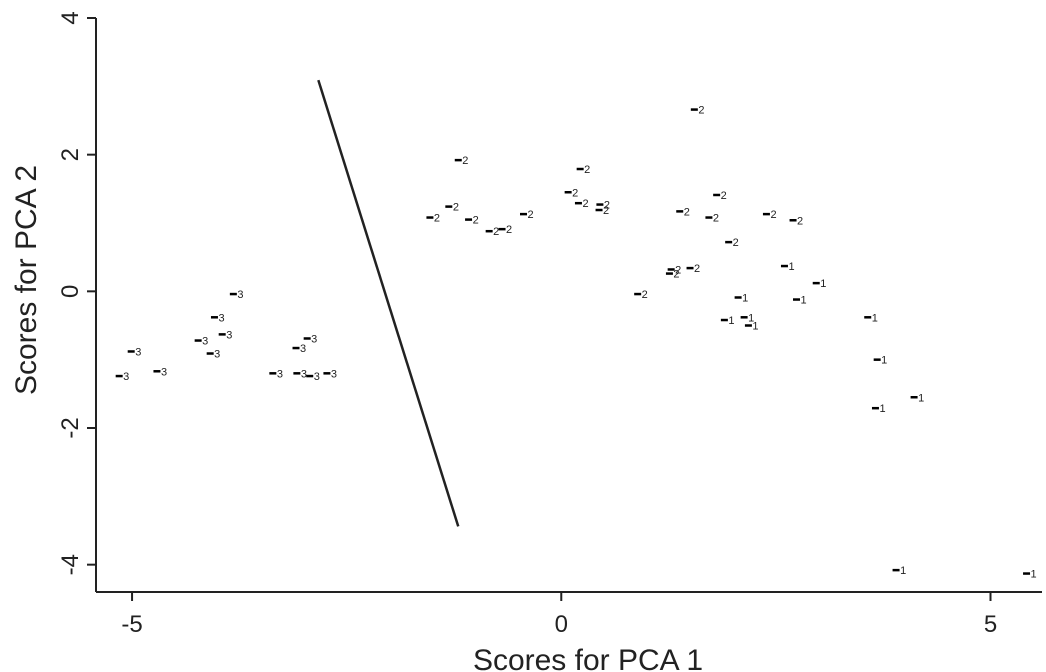 The width and height of the screenshot is (1046, 672). Describe the element at coordinates (26, 280) in the screenshot. I see `y-axis-title: Scores for PCA 2` at that location.